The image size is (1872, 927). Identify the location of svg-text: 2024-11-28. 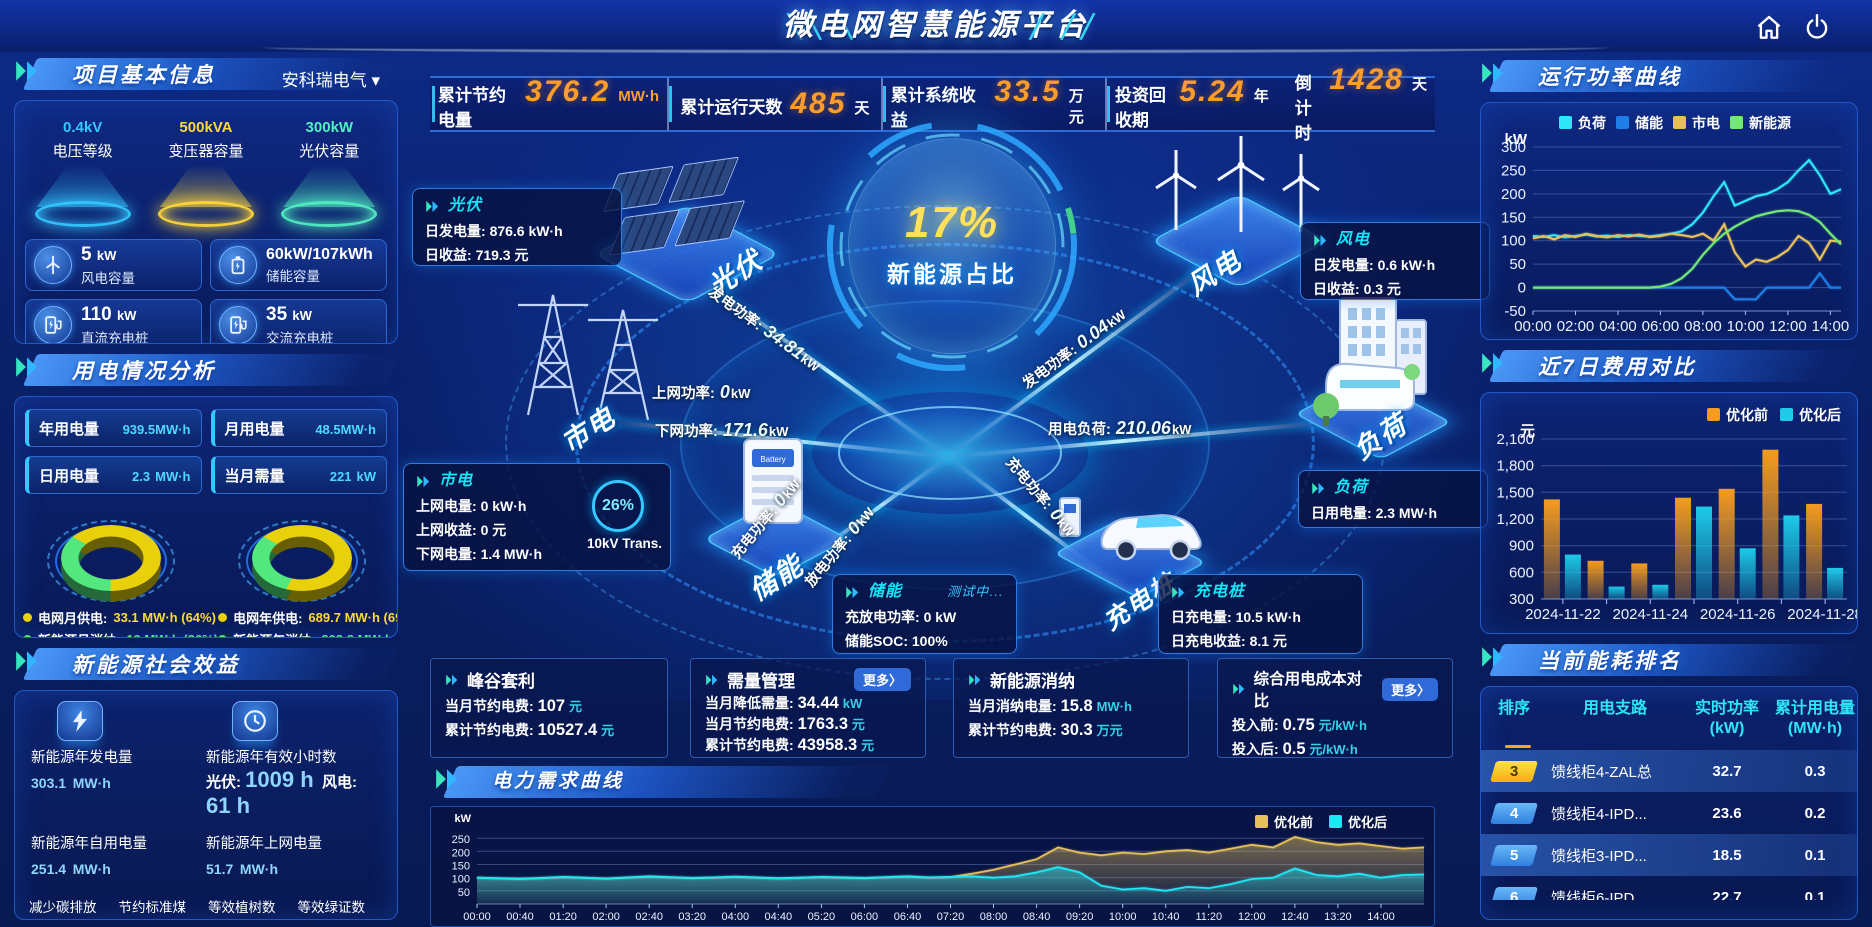
(1822, 614).